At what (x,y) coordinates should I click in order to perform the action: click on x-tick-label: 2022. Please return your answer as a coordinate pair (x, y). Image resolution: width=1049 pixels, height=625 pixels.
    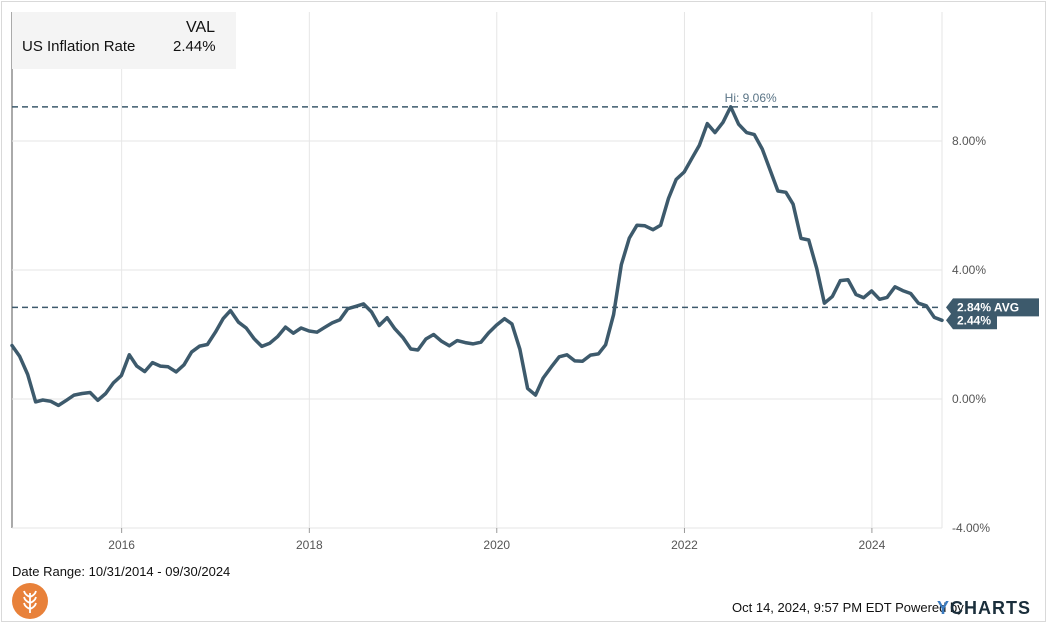
    Looking at the image, I should click on (684, 545).